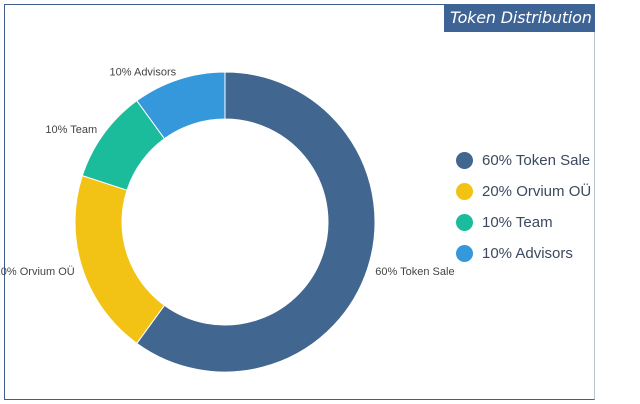  I want to click on slice-label-10-advisors: 10% Advisors, so click(143, 73).